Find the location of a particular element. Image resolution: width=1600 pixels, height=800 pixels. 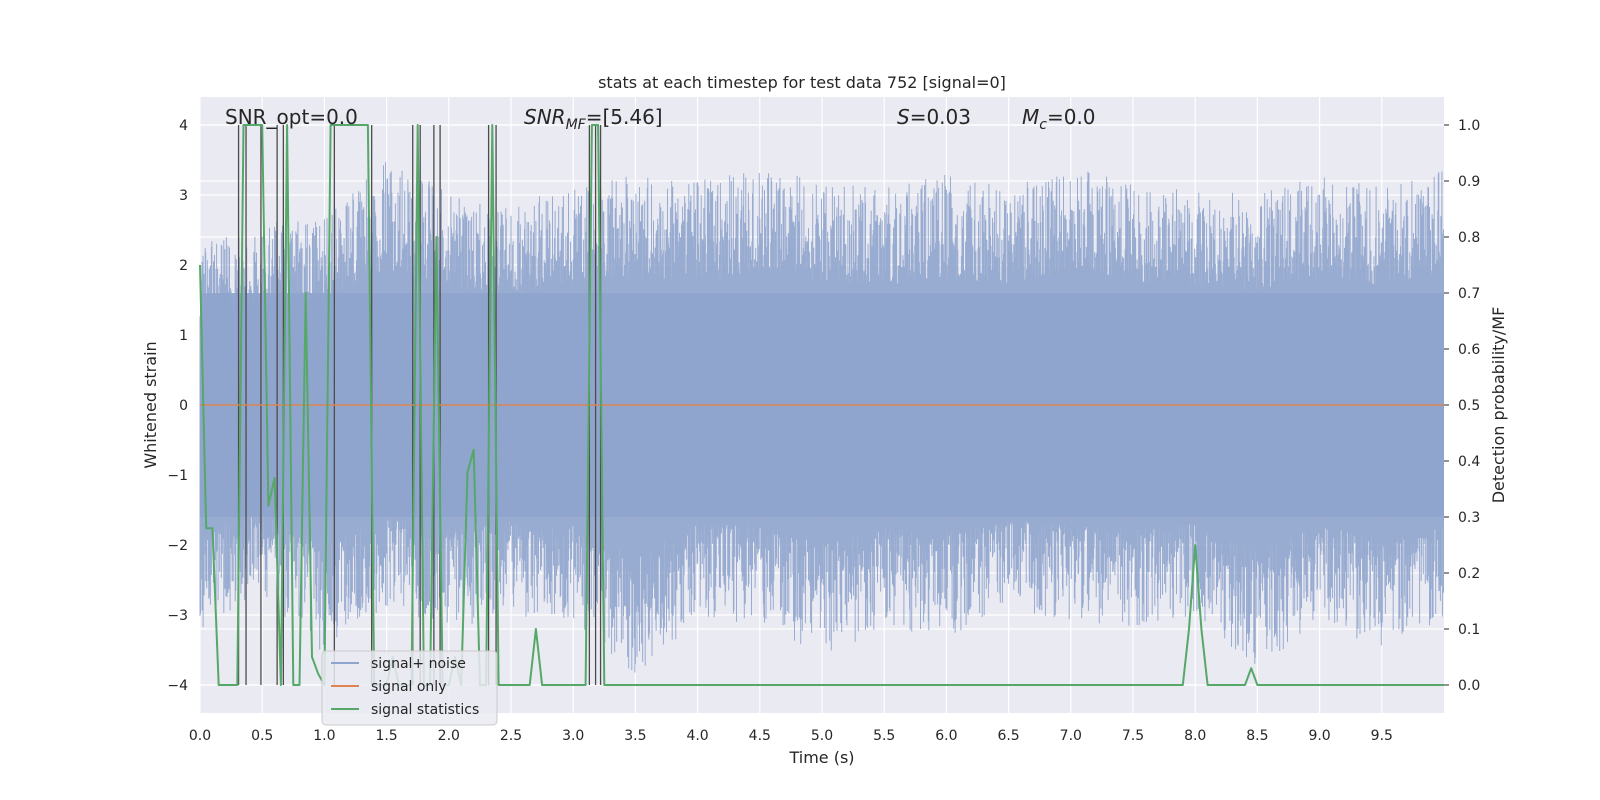

y-left-tick-label: 0 is located at coordinates (183, 406).